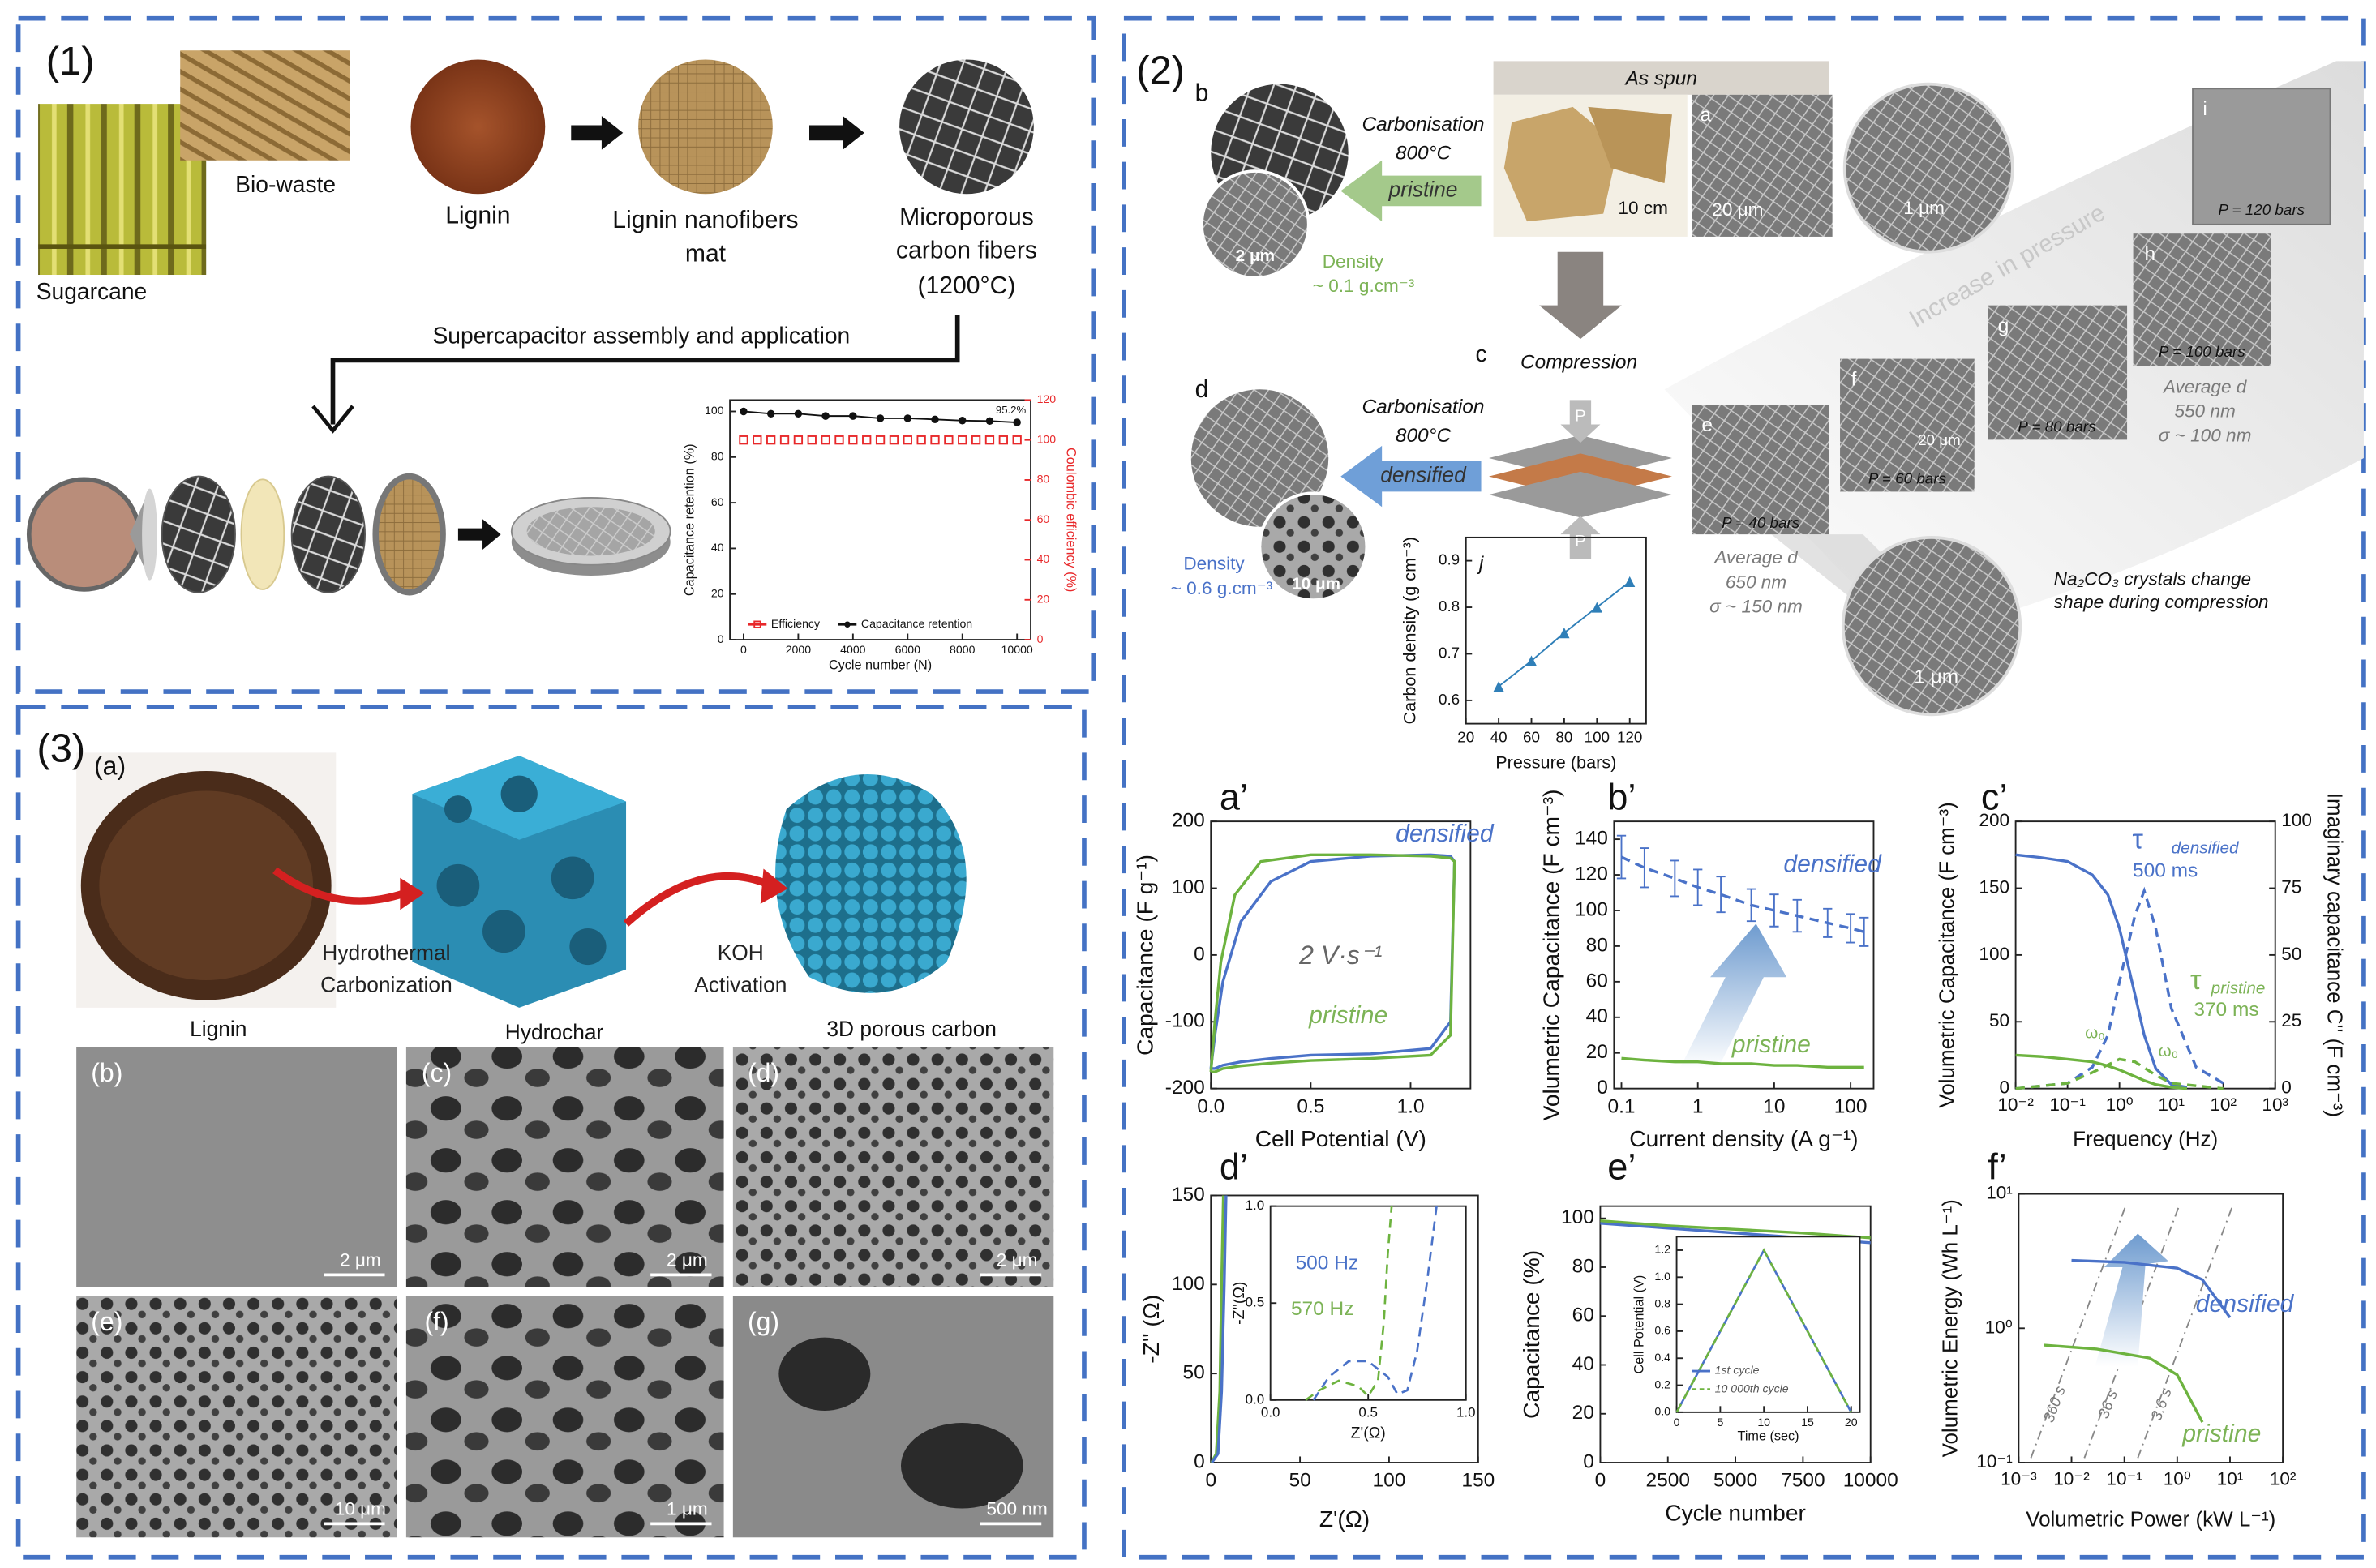  Describe the element at coordinates (1707, 425) in the screenshot. I see `label: e` at that location.